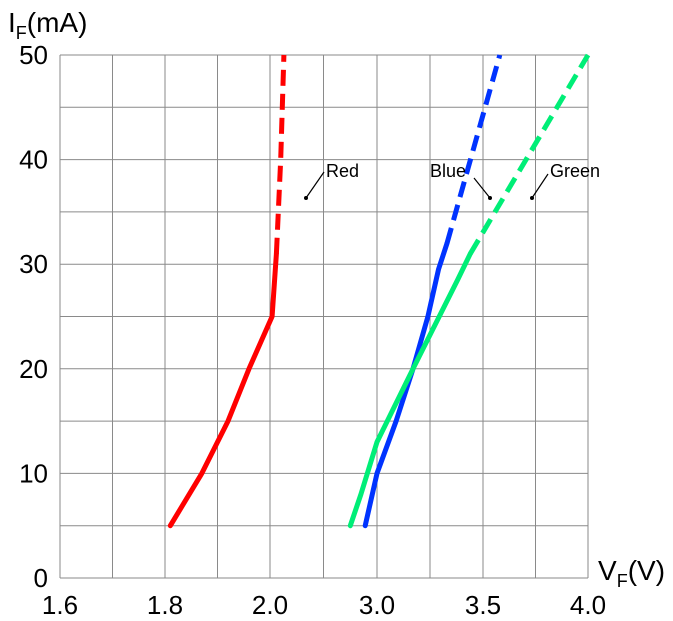  I want to click on y-tick-label: 10, so click(33, 473).